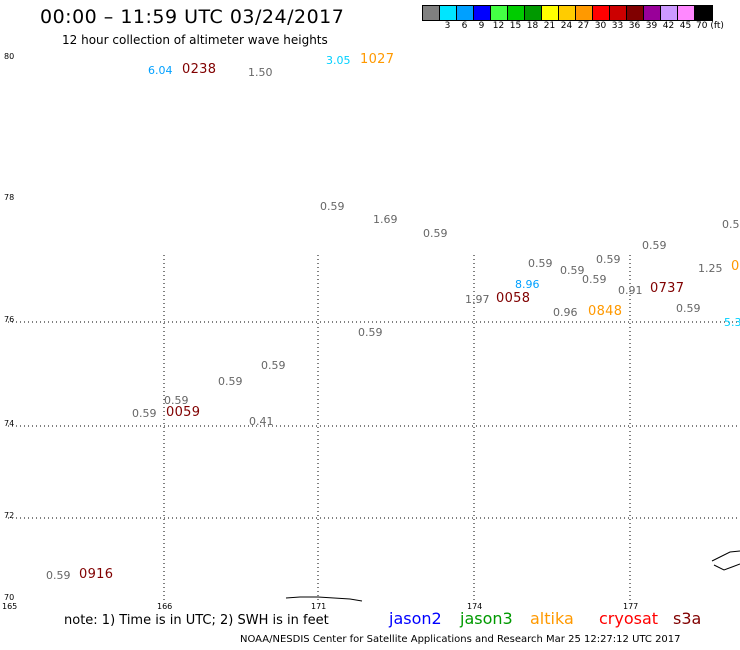  Describe the element at coordinates (631, 606) in the screenshot. I see `lon-label: 177` at that location.